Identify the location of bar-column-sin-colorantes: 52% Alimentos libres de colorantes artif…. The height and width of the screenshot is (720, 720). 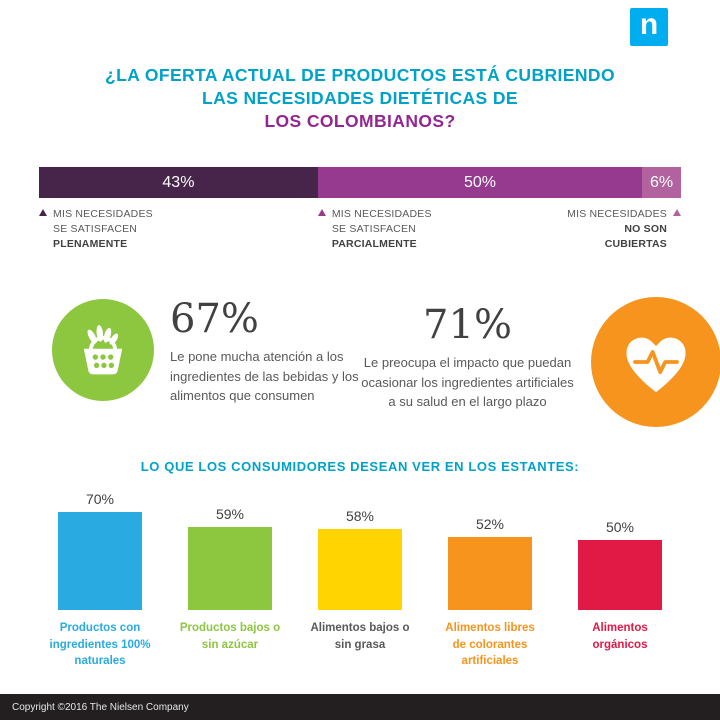
(489, 579).